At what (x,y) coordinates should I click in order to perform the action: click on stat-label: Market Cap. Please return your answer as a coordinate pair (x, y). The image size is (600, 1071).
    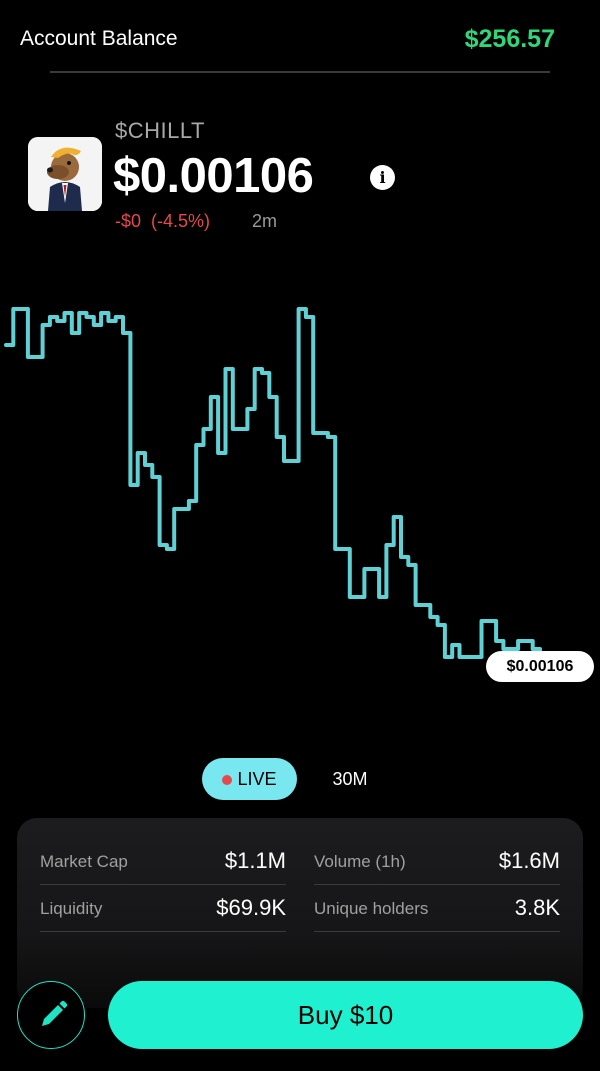
    Looking at the image, I should click on (84, 861).